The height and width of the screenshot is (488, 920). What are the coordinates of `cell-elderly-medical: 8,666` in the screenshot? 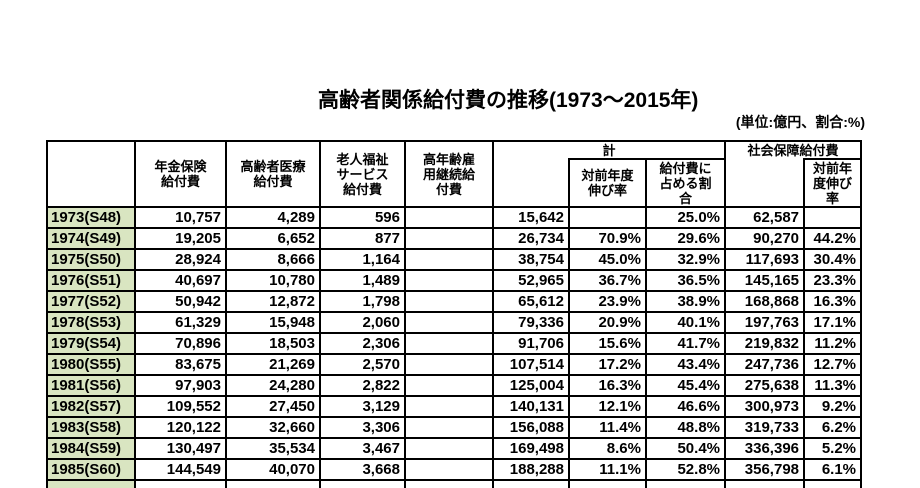 It's located at (272, 258).